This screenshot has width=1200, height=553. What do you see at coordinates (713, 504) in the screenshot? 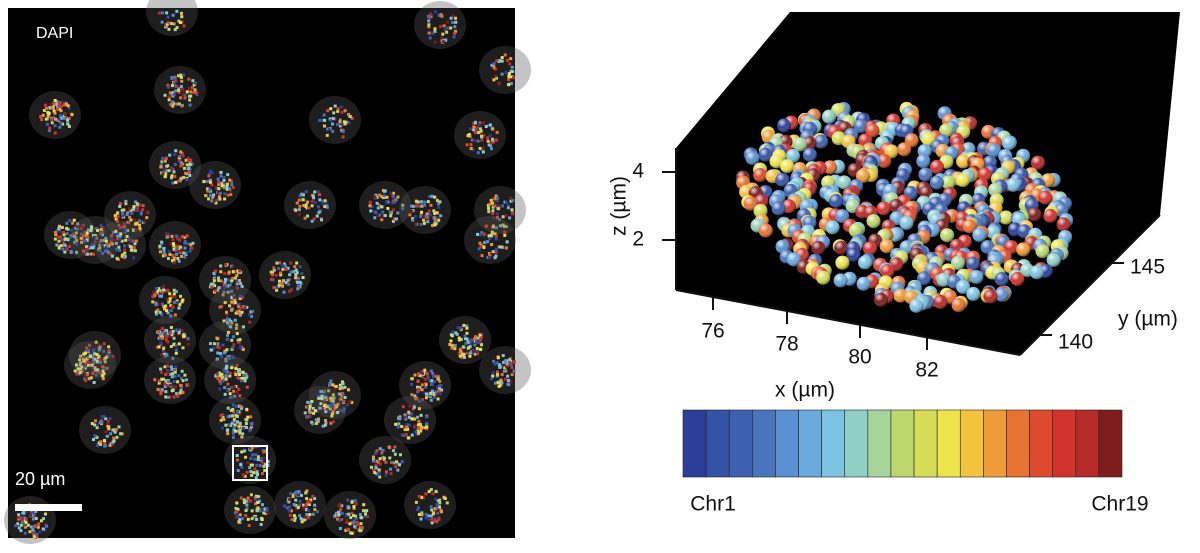
I see `colorbar-start-label: Chr1` at bounding box center [713, 504].